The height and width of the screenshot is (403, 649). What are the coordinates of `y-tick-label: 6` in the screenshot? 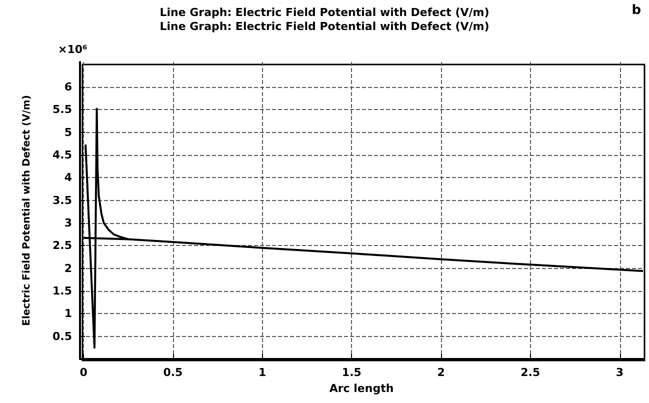 It's located at (68, 87).